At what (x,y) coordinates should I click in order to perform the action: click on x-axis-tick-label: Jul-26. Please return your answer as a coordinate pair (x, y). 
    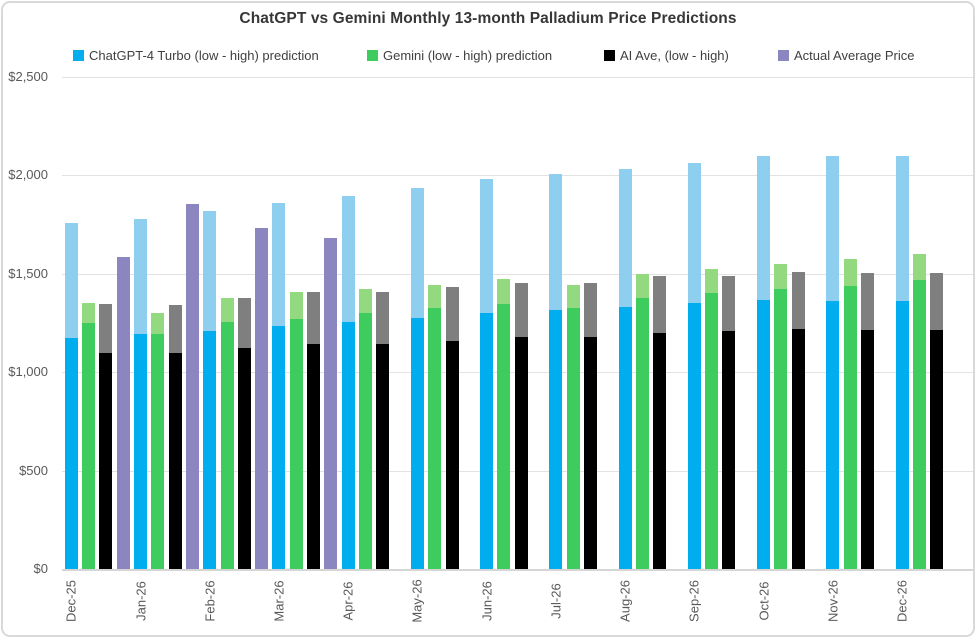
    Looking at the image, I should click on (556, 601).